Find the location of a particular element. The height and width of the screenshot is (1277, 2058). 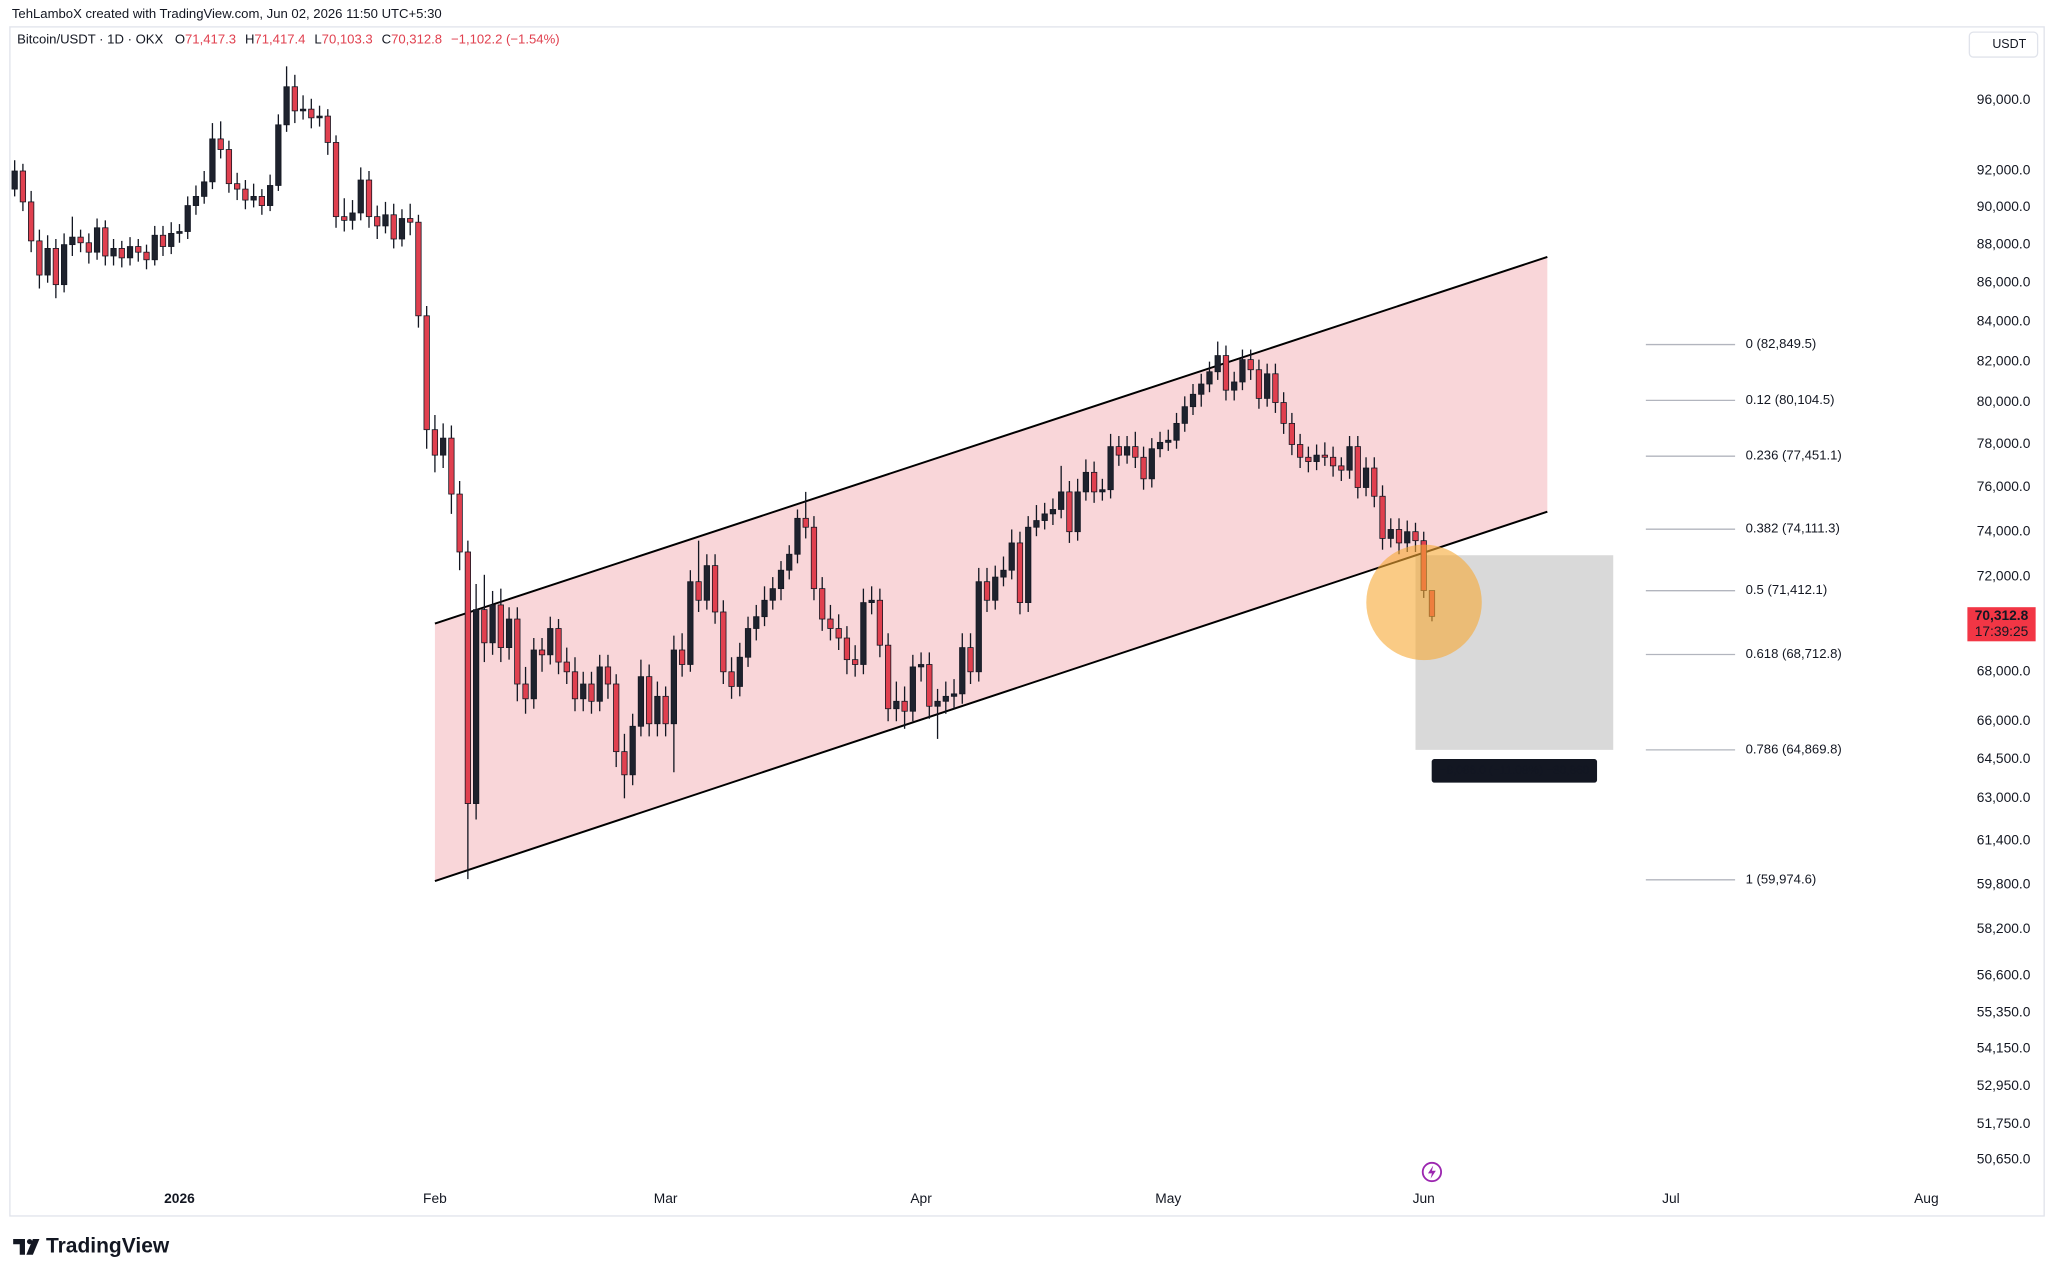

legend-change: −1,102.2 (−1.54%) is located at coordinates (505, 39).